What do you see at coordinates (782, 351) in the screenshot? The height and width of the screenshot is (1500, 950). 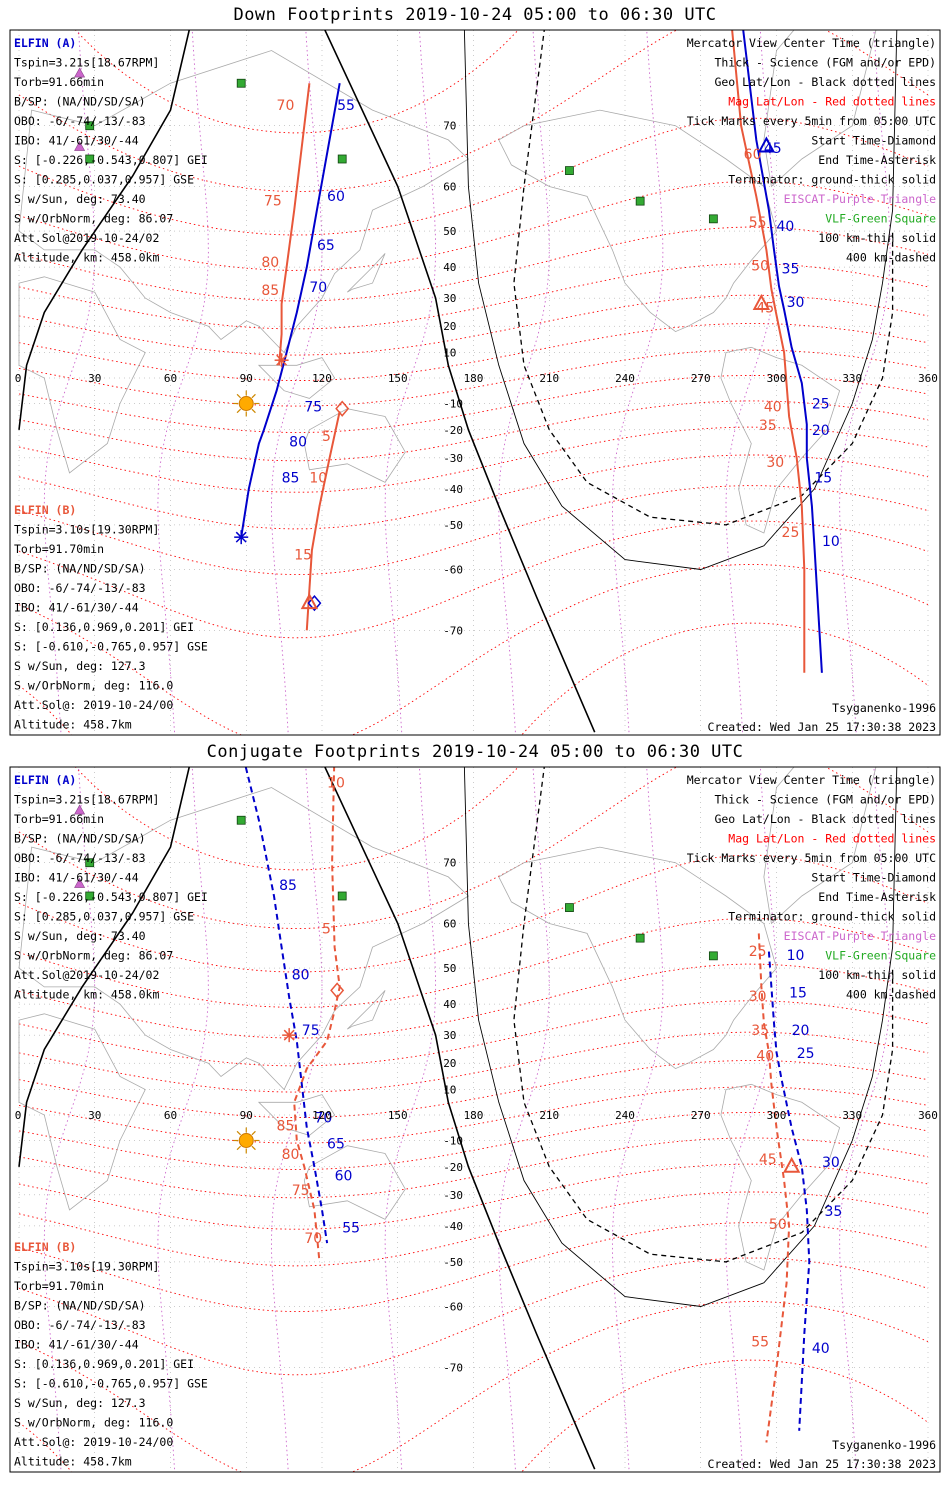 I see `track-a_right` at bounding box center [782, 351].